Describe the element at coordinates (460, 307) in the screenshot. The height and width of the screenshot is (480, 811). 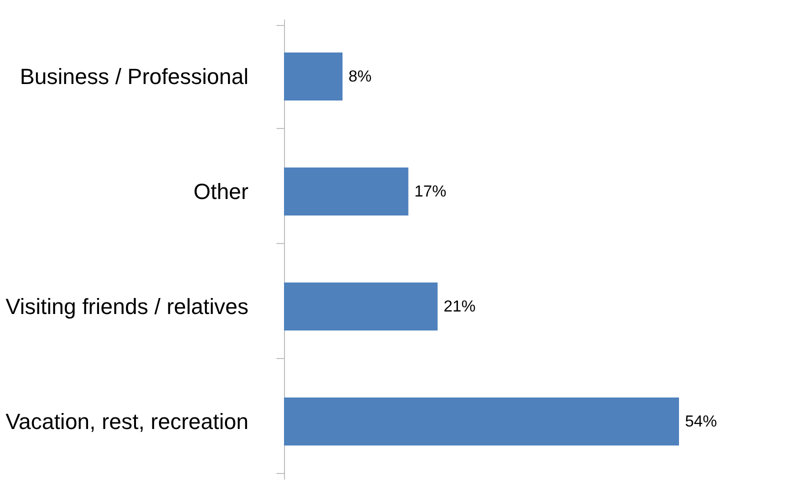
I see `data-label: 21%` at that location.